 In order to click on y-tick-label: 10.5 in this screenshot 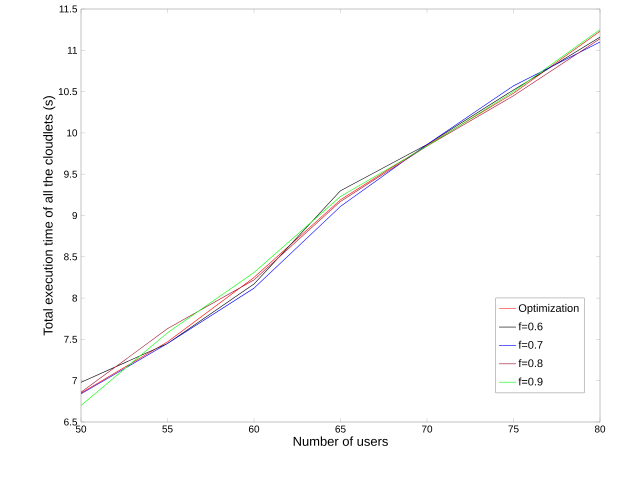, I will do `click(68, 92)`.